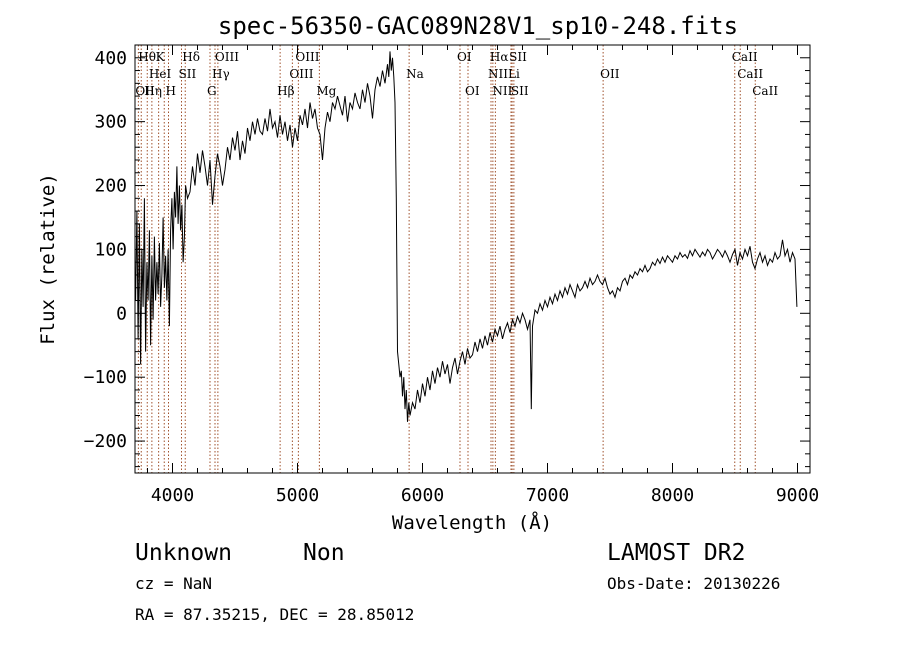 This screenshot has width=900, height=649. What do you see at coordinates (472, 522) in the screenshot?
I see `x-axis-label: Wavelength (Å)` at bounding box center [472, 522].